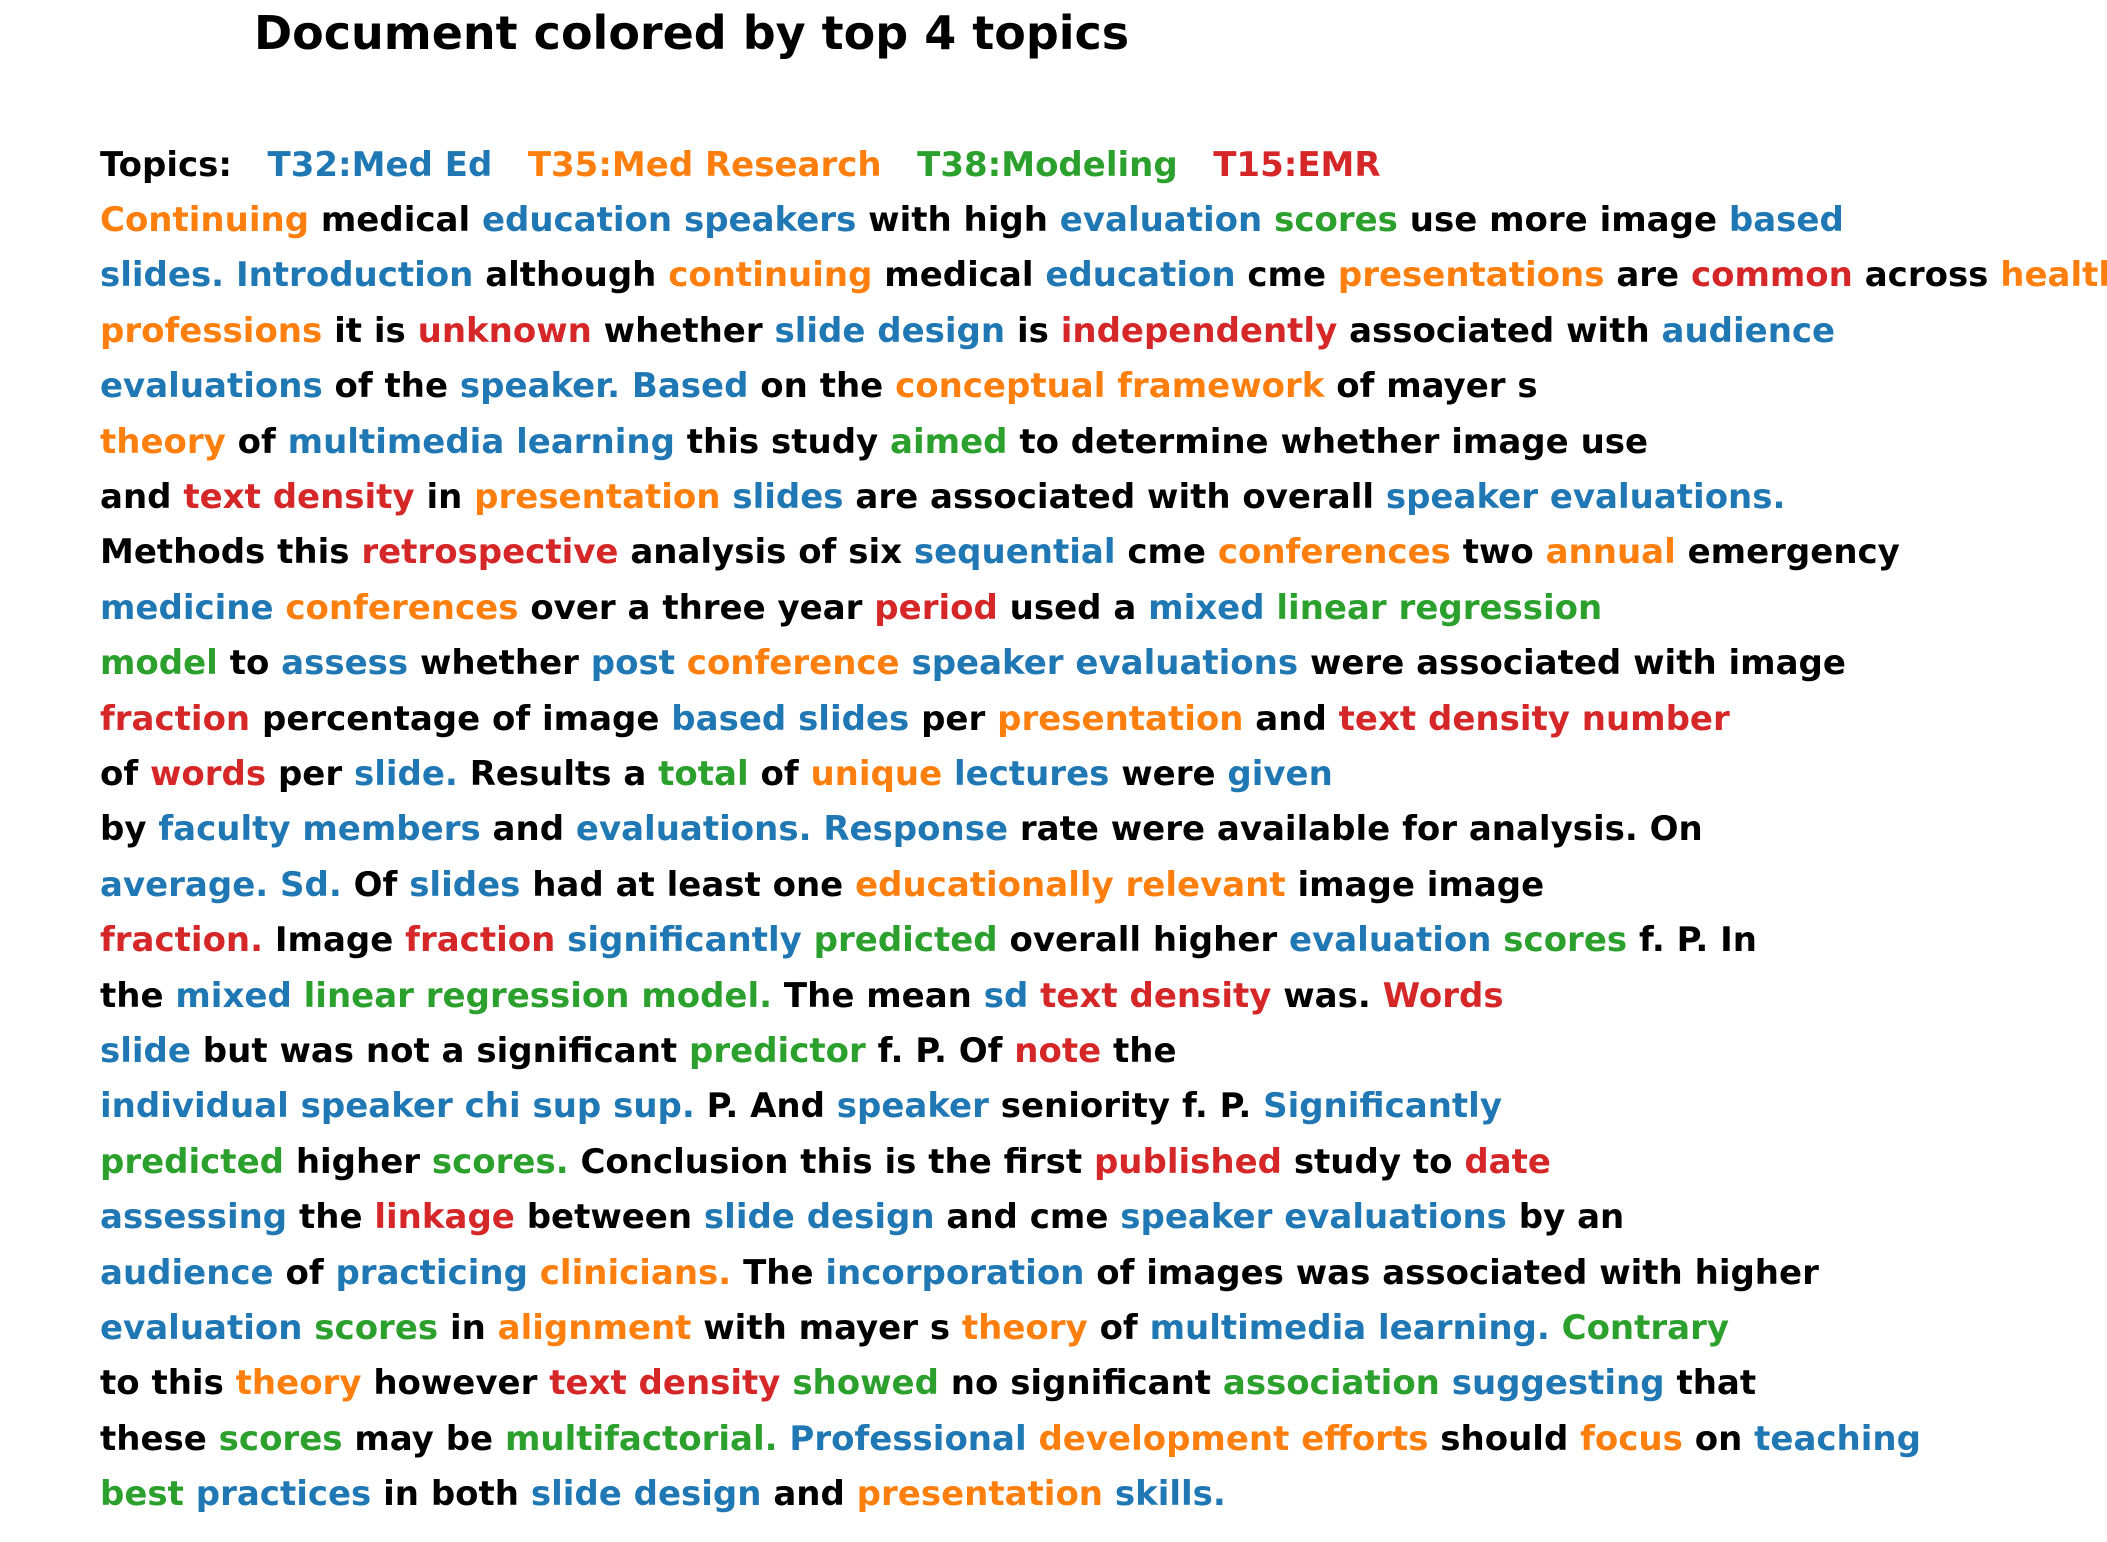 The width and height of the screenshot is (2107, 1542). Describe the element at coordinates (208, 774) in the screenshot. I see `word-topic-t15: words` at that location.